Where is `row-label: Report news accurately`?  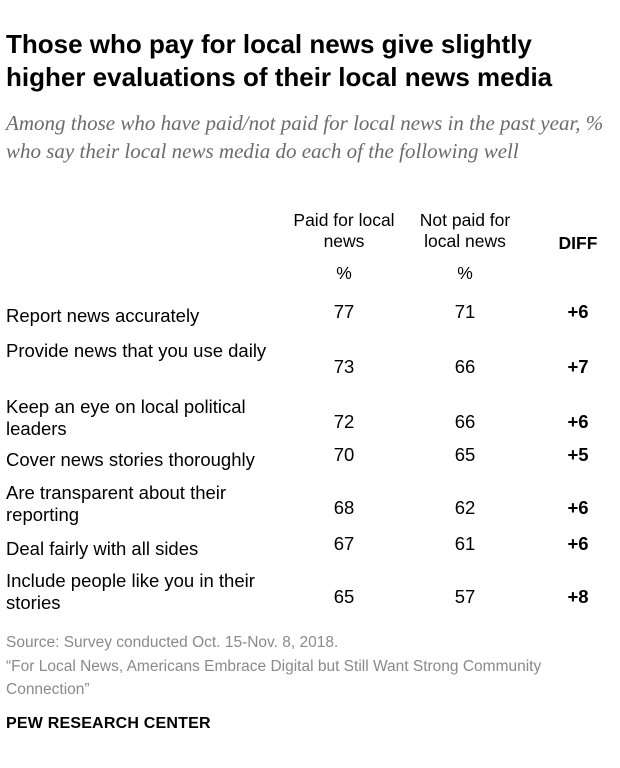 row-label: Report news accurately is located at coordinates (103, 315).